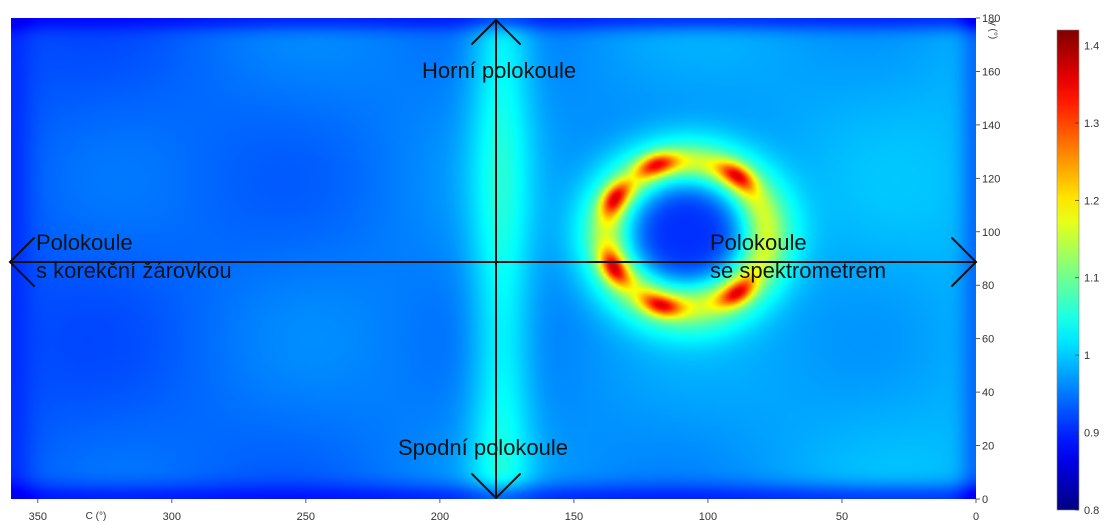 The width and height of the screenshot is (1109, 525). I want to click on x-axis-ticks: 350 300 250 200 150 100 50 0, so click(504, 511).